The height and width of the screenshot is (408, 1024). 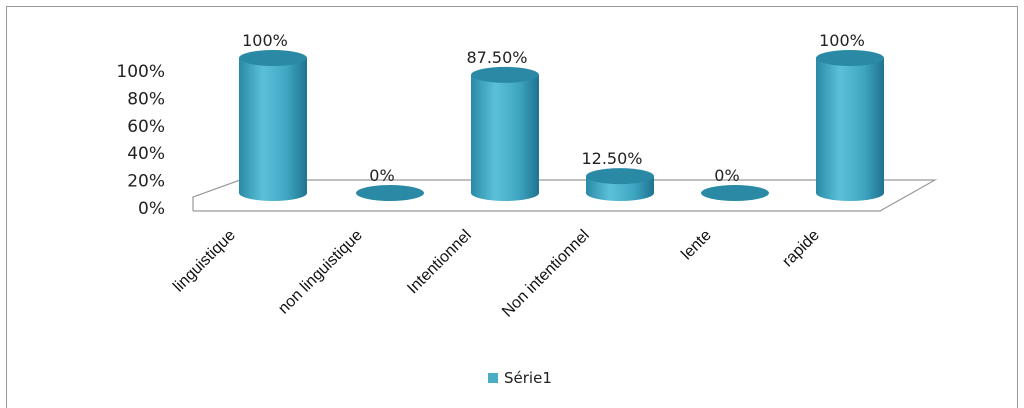 What do you see at coordinates (801, 249) in the screenshot?
I see `category-label: rapide` at bounding box center [801, 249].